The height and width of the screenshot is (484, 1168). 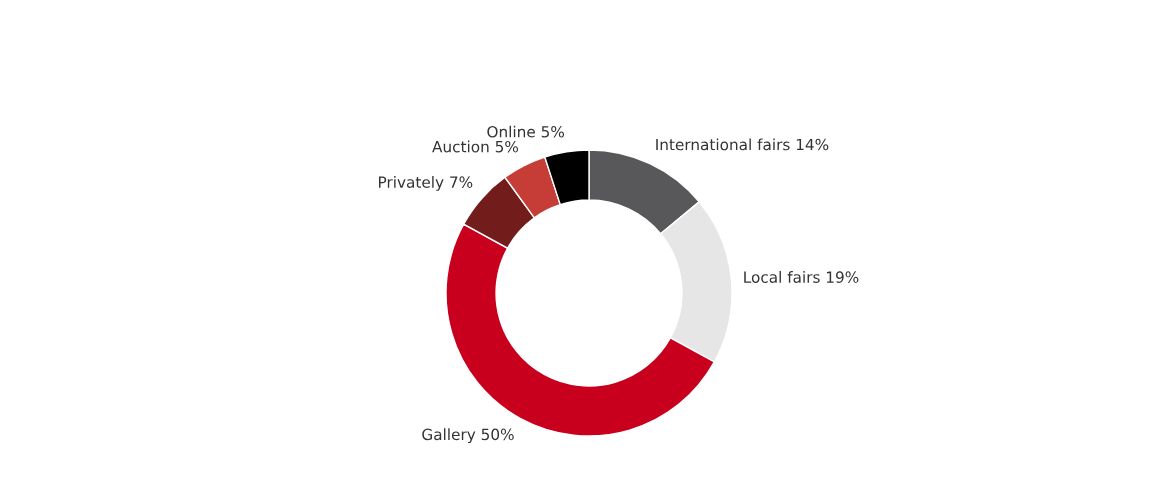 I want to click on slice-label: Auction 5%, so click(x=475, y=146).